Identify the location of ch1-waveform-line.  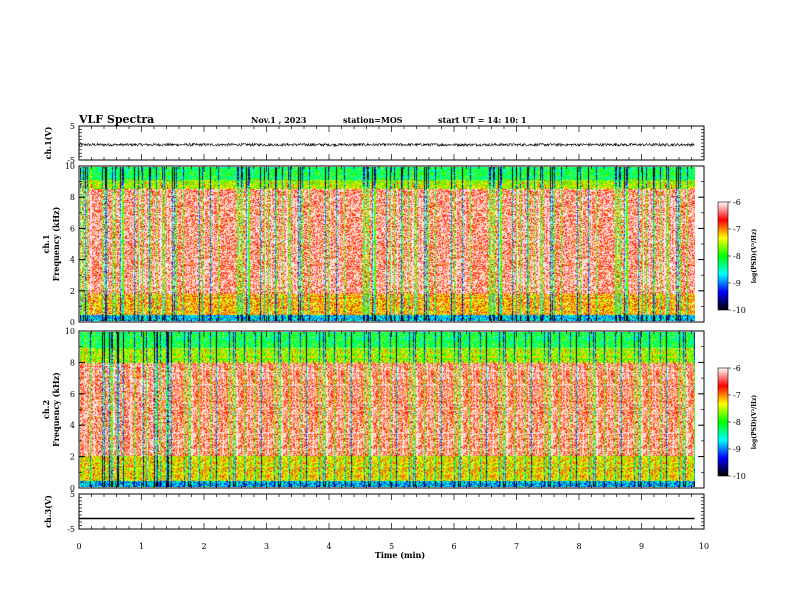
(386, 145).